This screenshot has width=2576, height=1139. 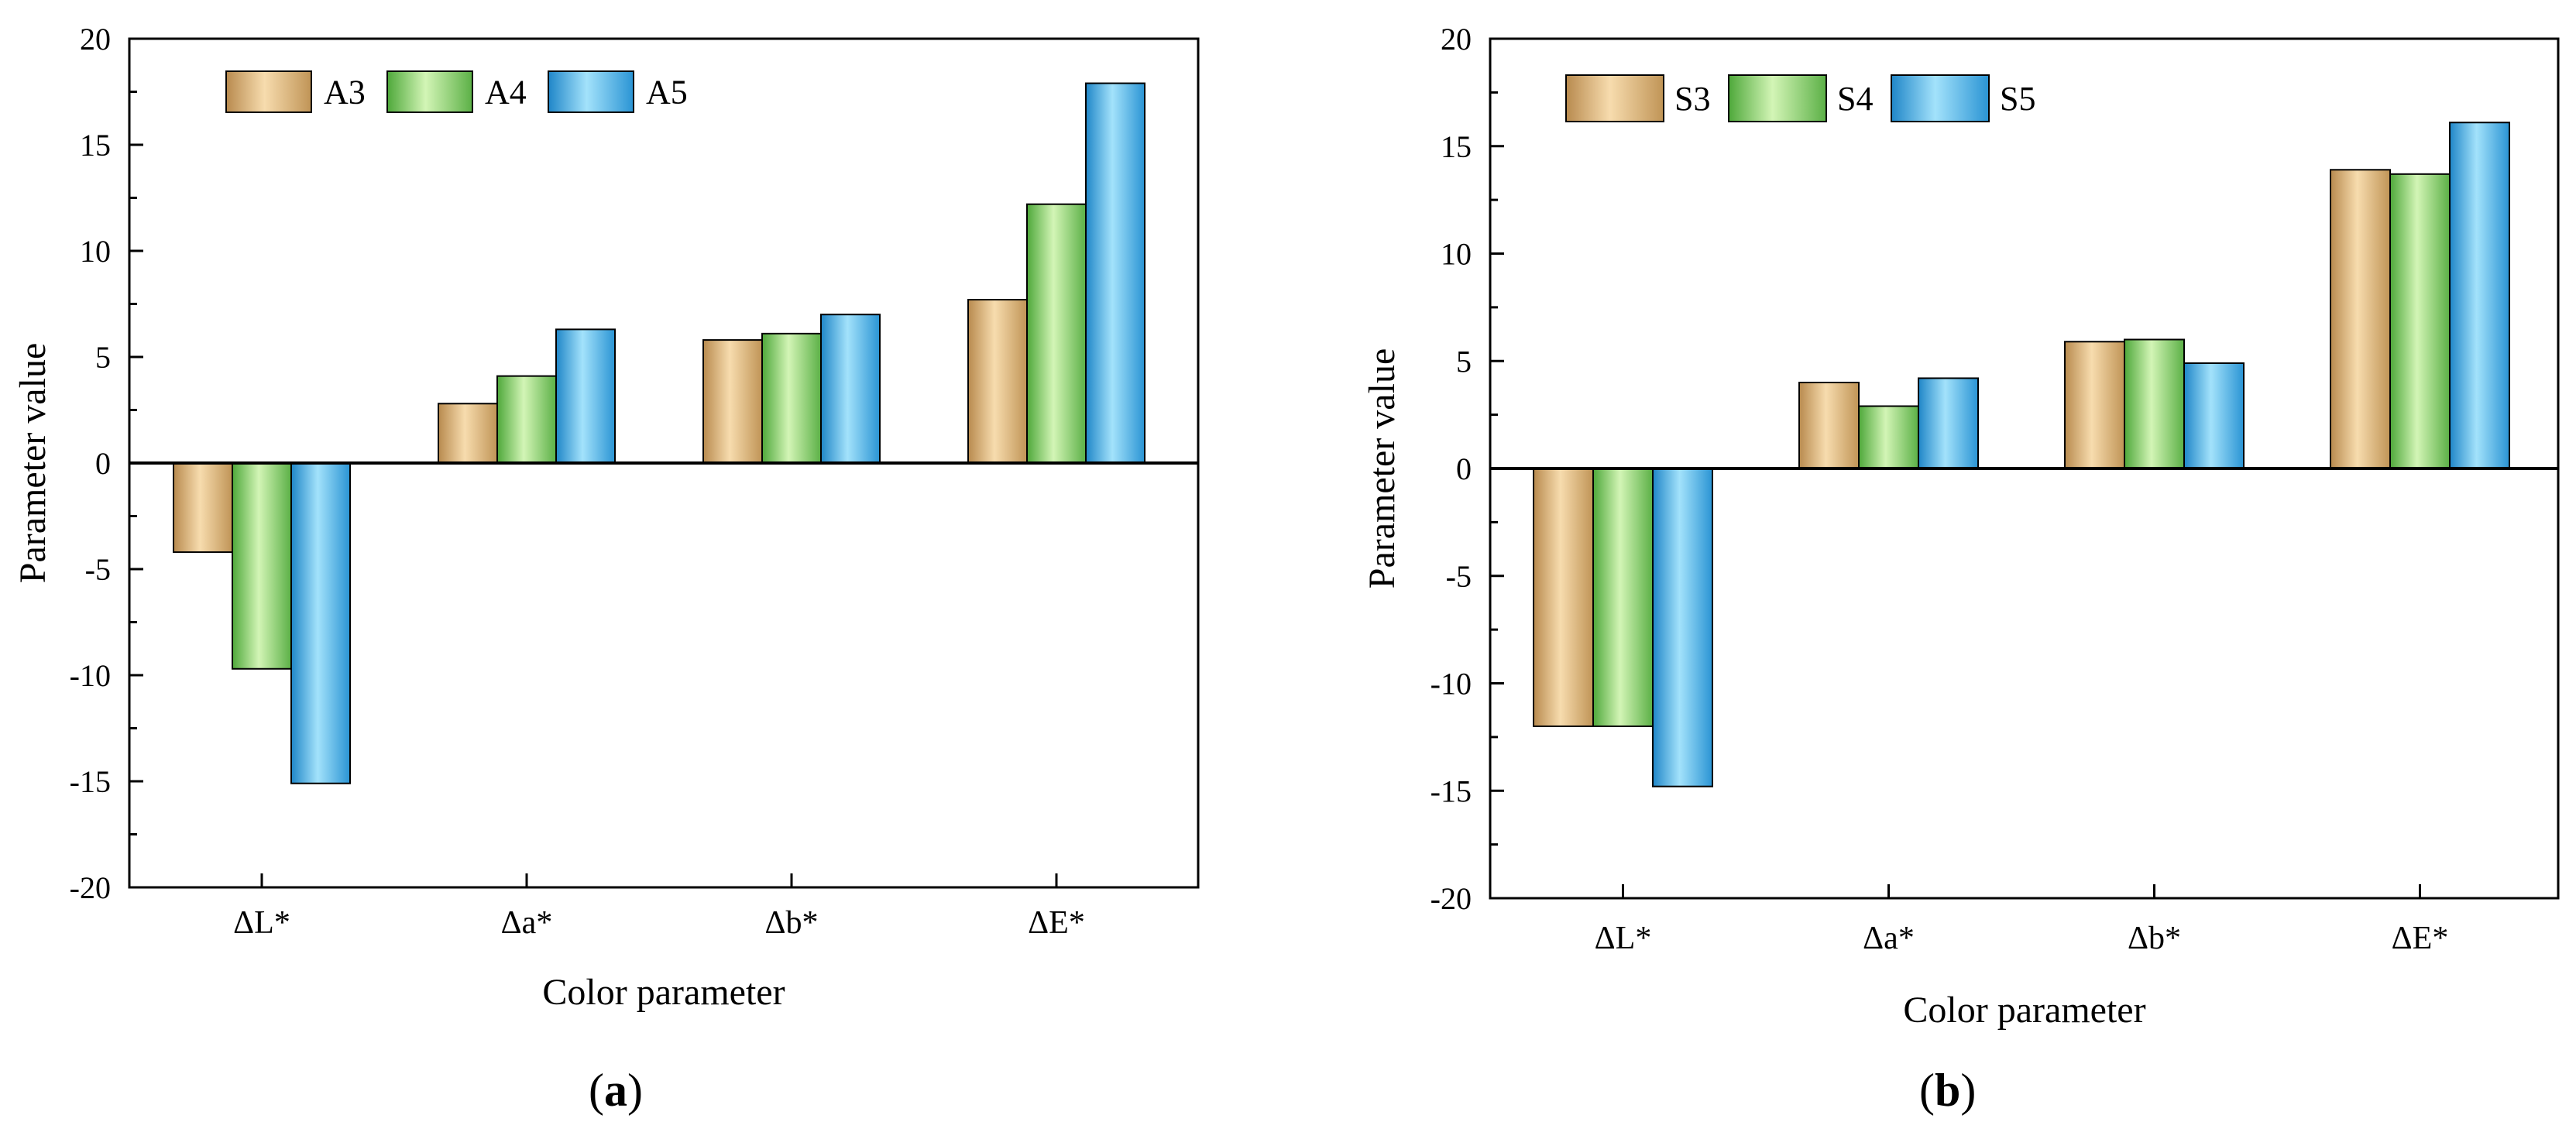 What do you see at coordinates (1614, 98) in the screenshot?
I see `legend-swatch-s3` at bounding box center [1614, 98].